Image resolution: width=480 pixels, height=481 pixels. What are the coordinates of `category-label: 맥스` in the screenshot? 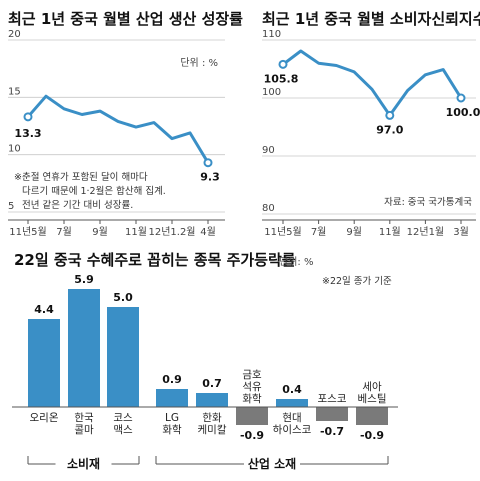 It's located at (123, 430).